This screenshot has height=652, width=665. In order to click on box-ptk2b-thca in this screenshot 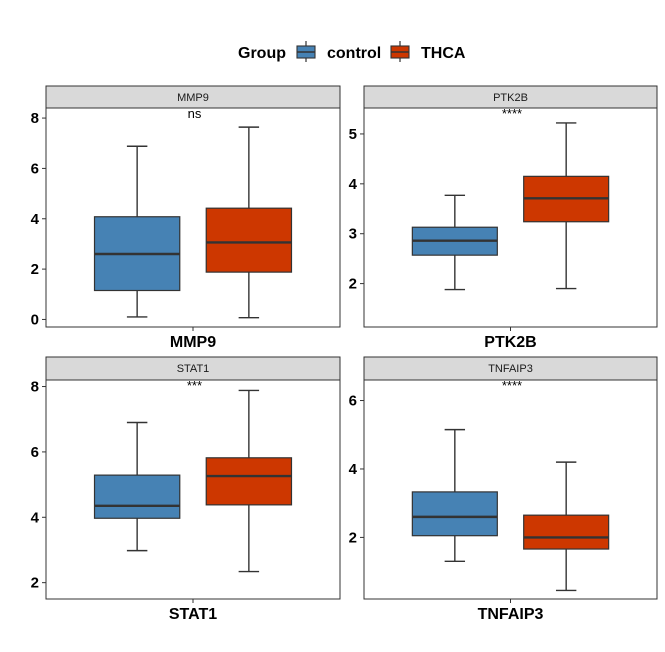, I will do `click(566, 206)`.